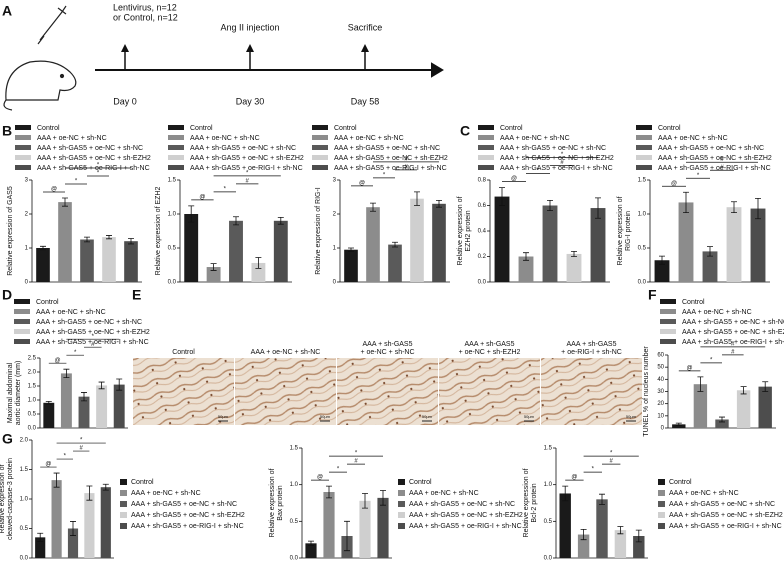  Describe the element at coordinates (27, 181) in the screenshot. I see `y-tick-label: 3` at that location.